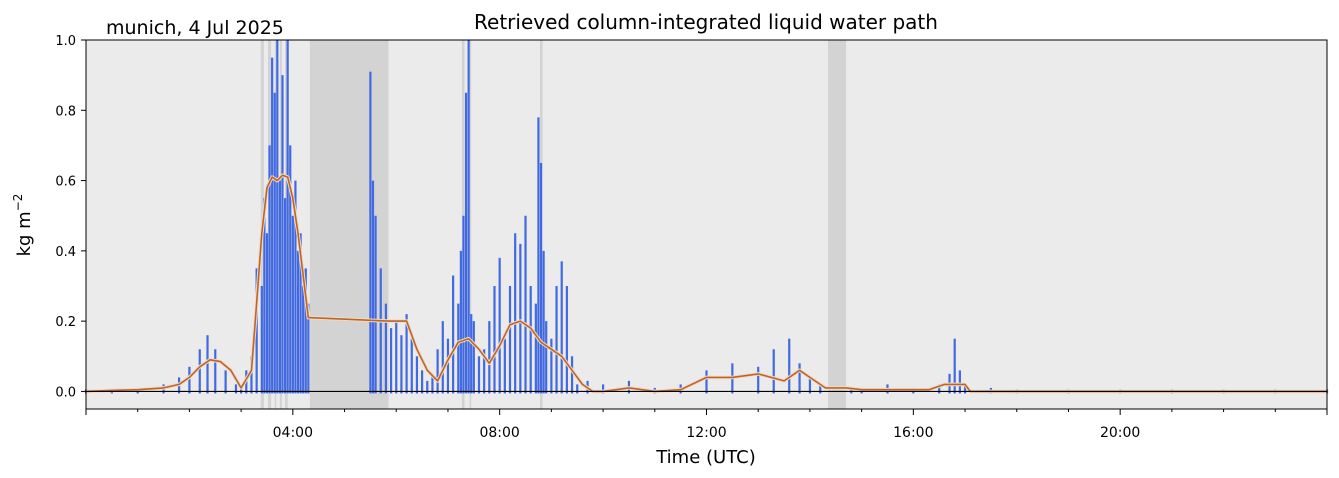 Image resolution: width=1339 pixels, height=478 pixels. I want to click on y-tick-label-2: 0.4, so click(65, 252).